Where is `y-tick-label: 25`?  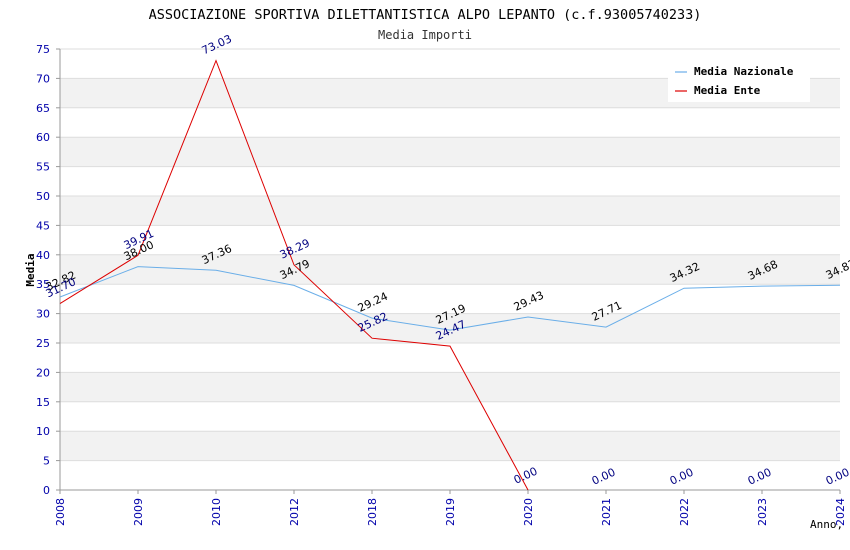
y-tick-label: 25 is located at coordinates (43, 343).